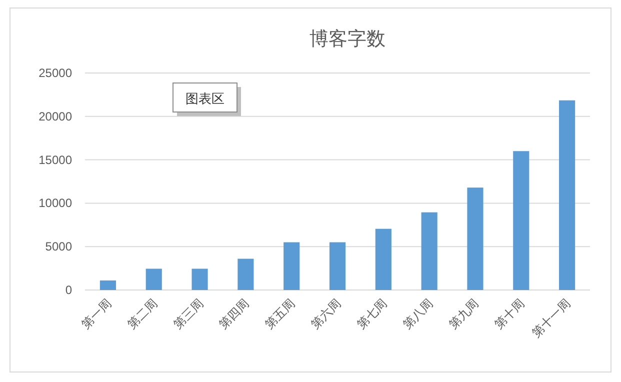 The height and width of the screenshot is (382, 621). Describe the element at coordinates (68, 290) in the screenshot. I see `y-tick-label: 0` at that location.